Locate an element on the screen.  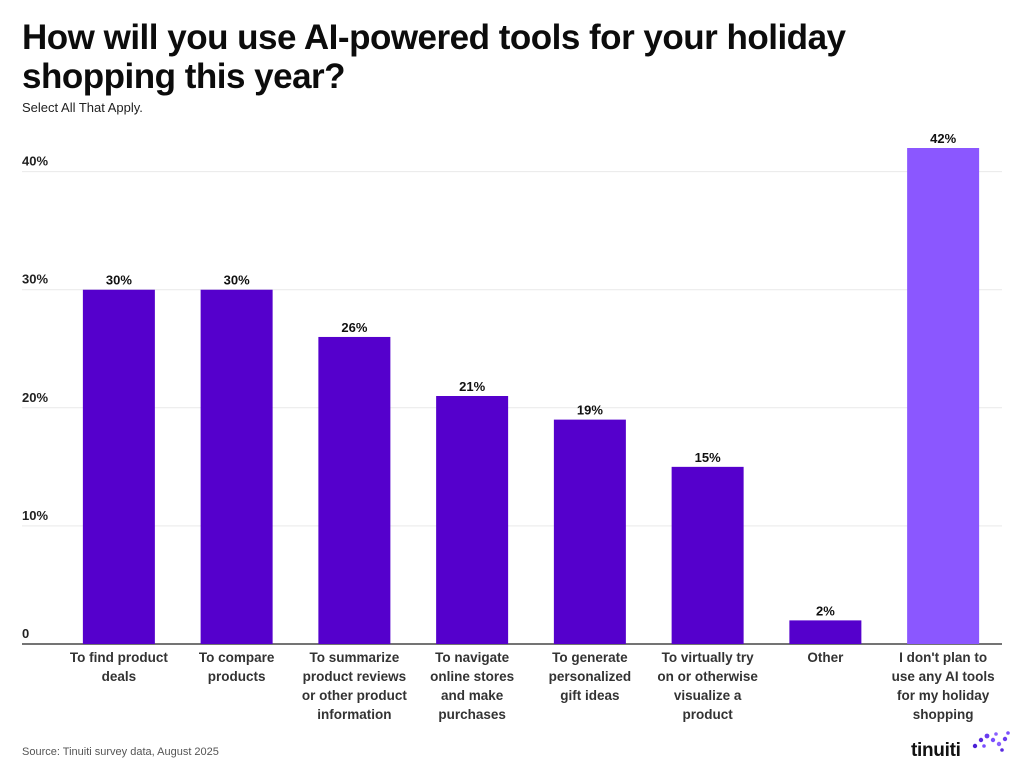
x-category-label-line: Other is located at coordinates (825, 657).